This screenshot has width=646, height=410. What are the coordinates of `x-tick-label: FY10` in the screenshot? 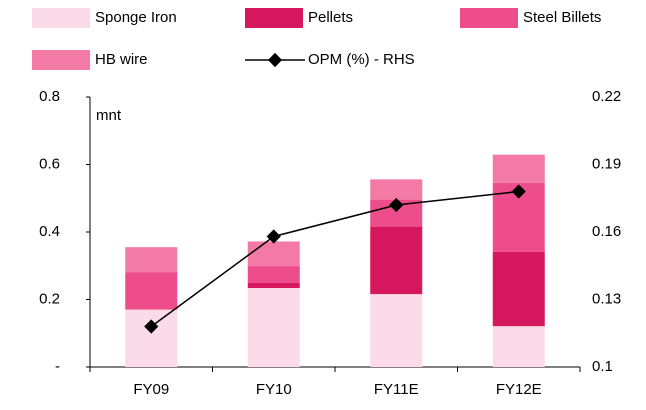 It's located at (274, 389).